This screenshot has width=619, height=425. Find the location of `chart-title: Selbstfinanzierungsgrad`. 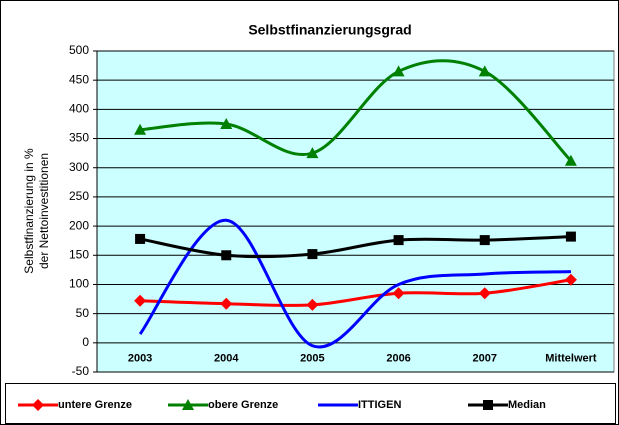

chart-title: Selbstfinanzierungsgrad is located at coordinates (329, 30).